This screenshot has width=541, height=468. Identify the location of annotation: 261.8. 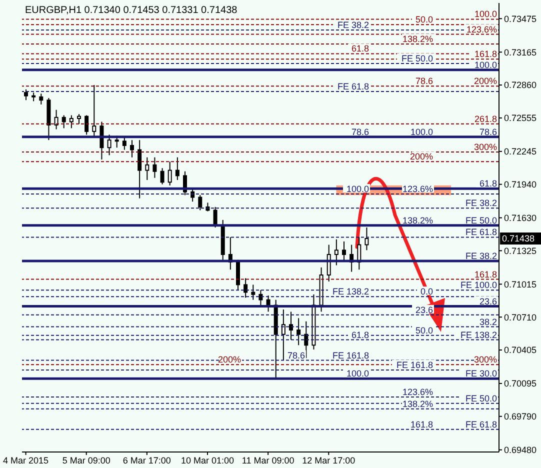
(485, 119).